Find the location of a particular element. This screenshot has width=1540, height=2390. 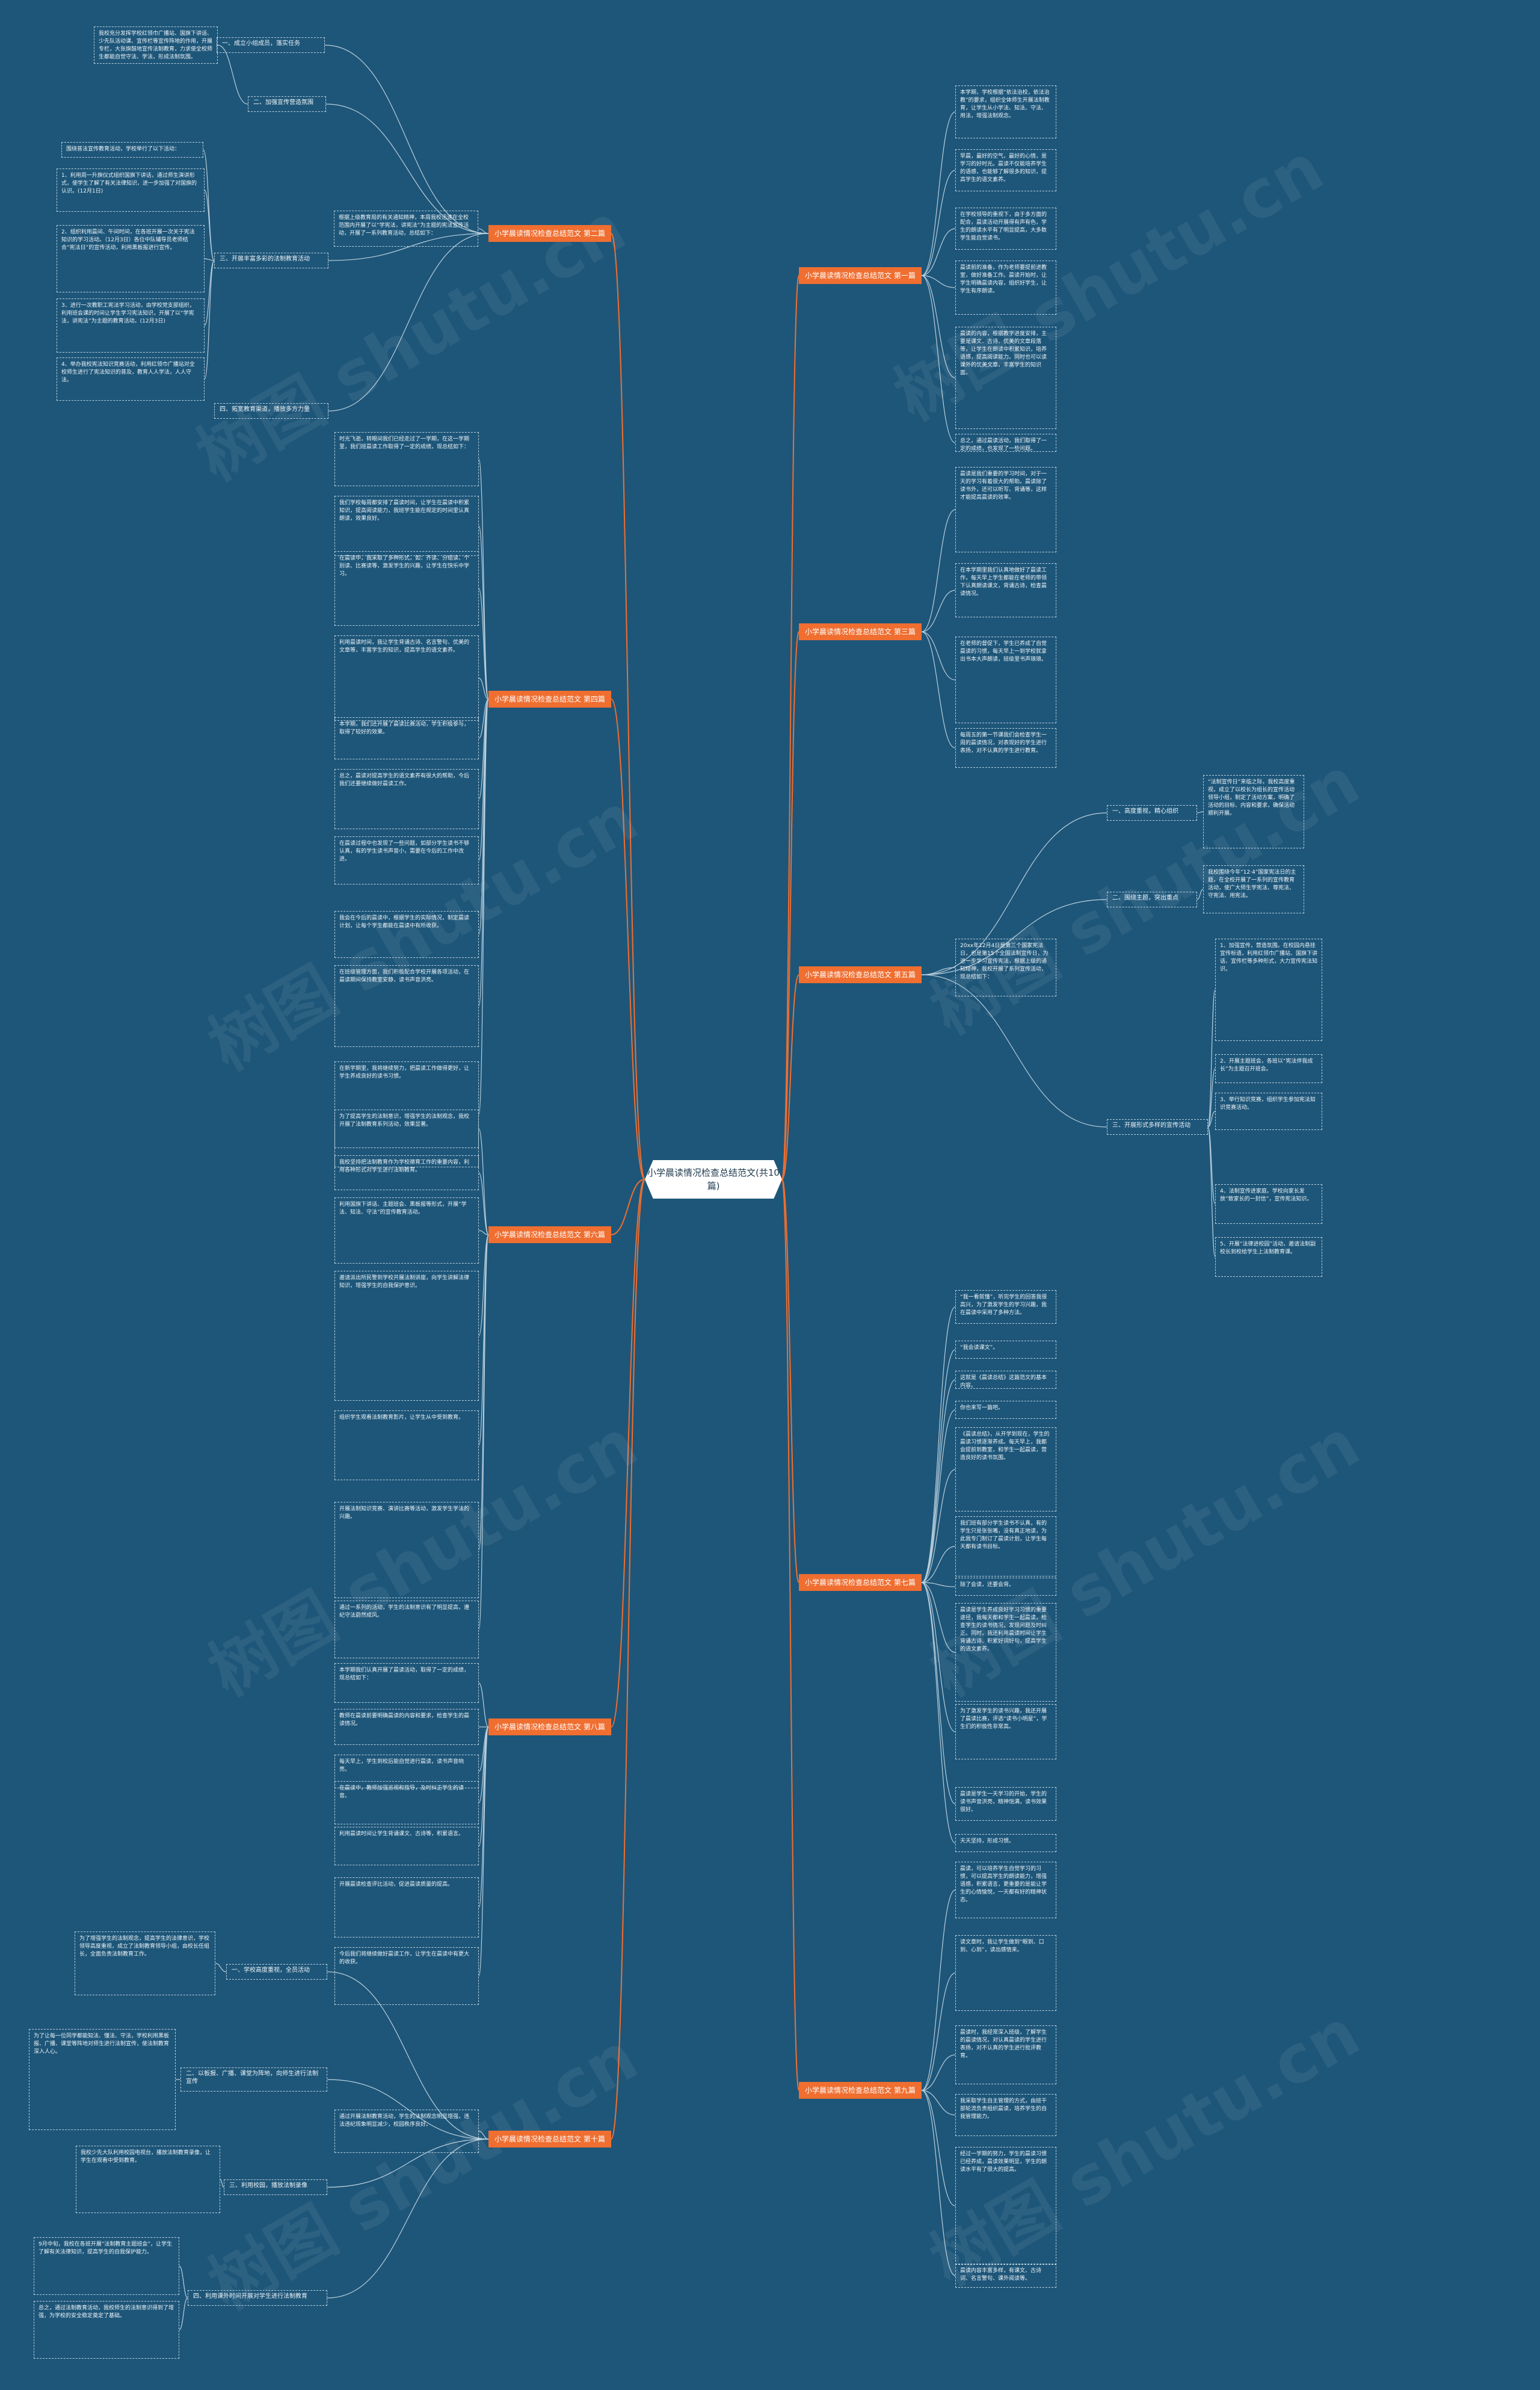

leaf-note-n5f: 4、法制宣传进家庭。学校向家长发放“致家长的一封信”，宣传宪法知识。 is located at coordinates (1268, 1204).